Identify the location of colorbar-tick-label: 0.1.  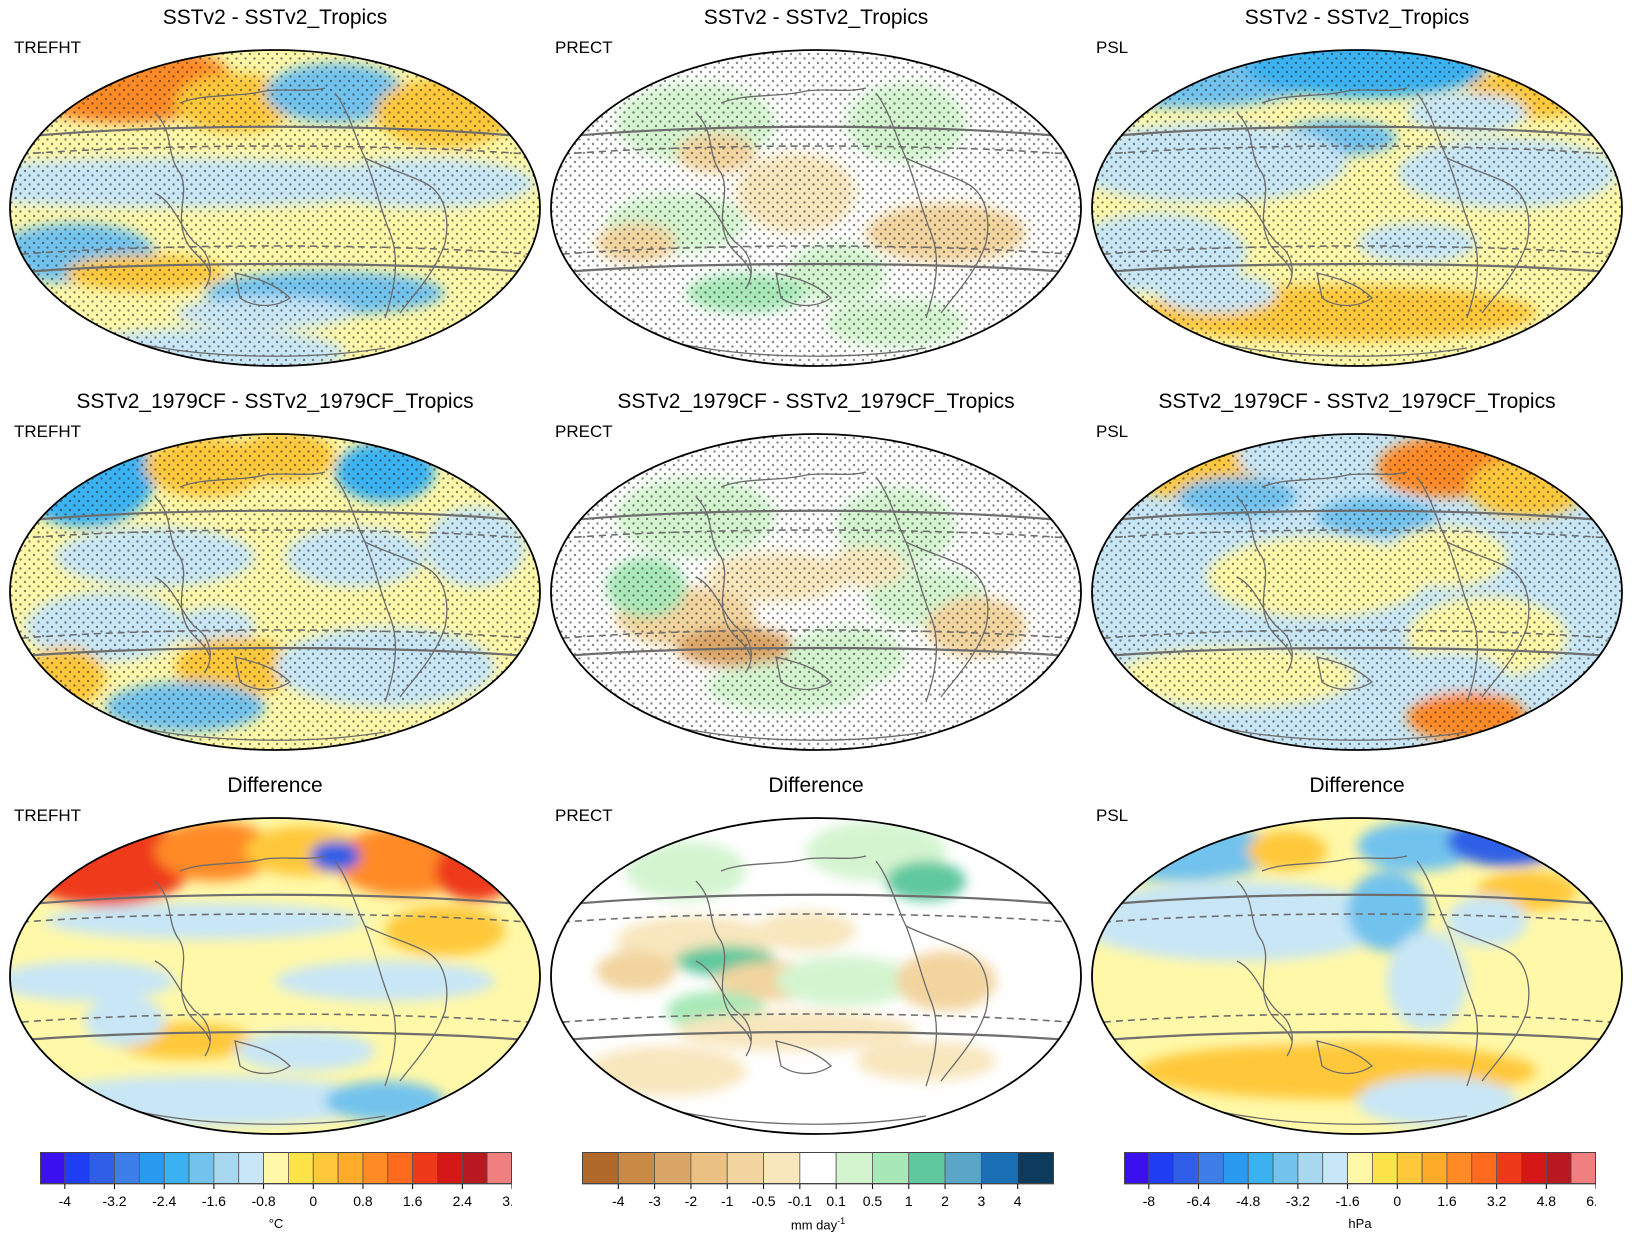
(836, 1201).